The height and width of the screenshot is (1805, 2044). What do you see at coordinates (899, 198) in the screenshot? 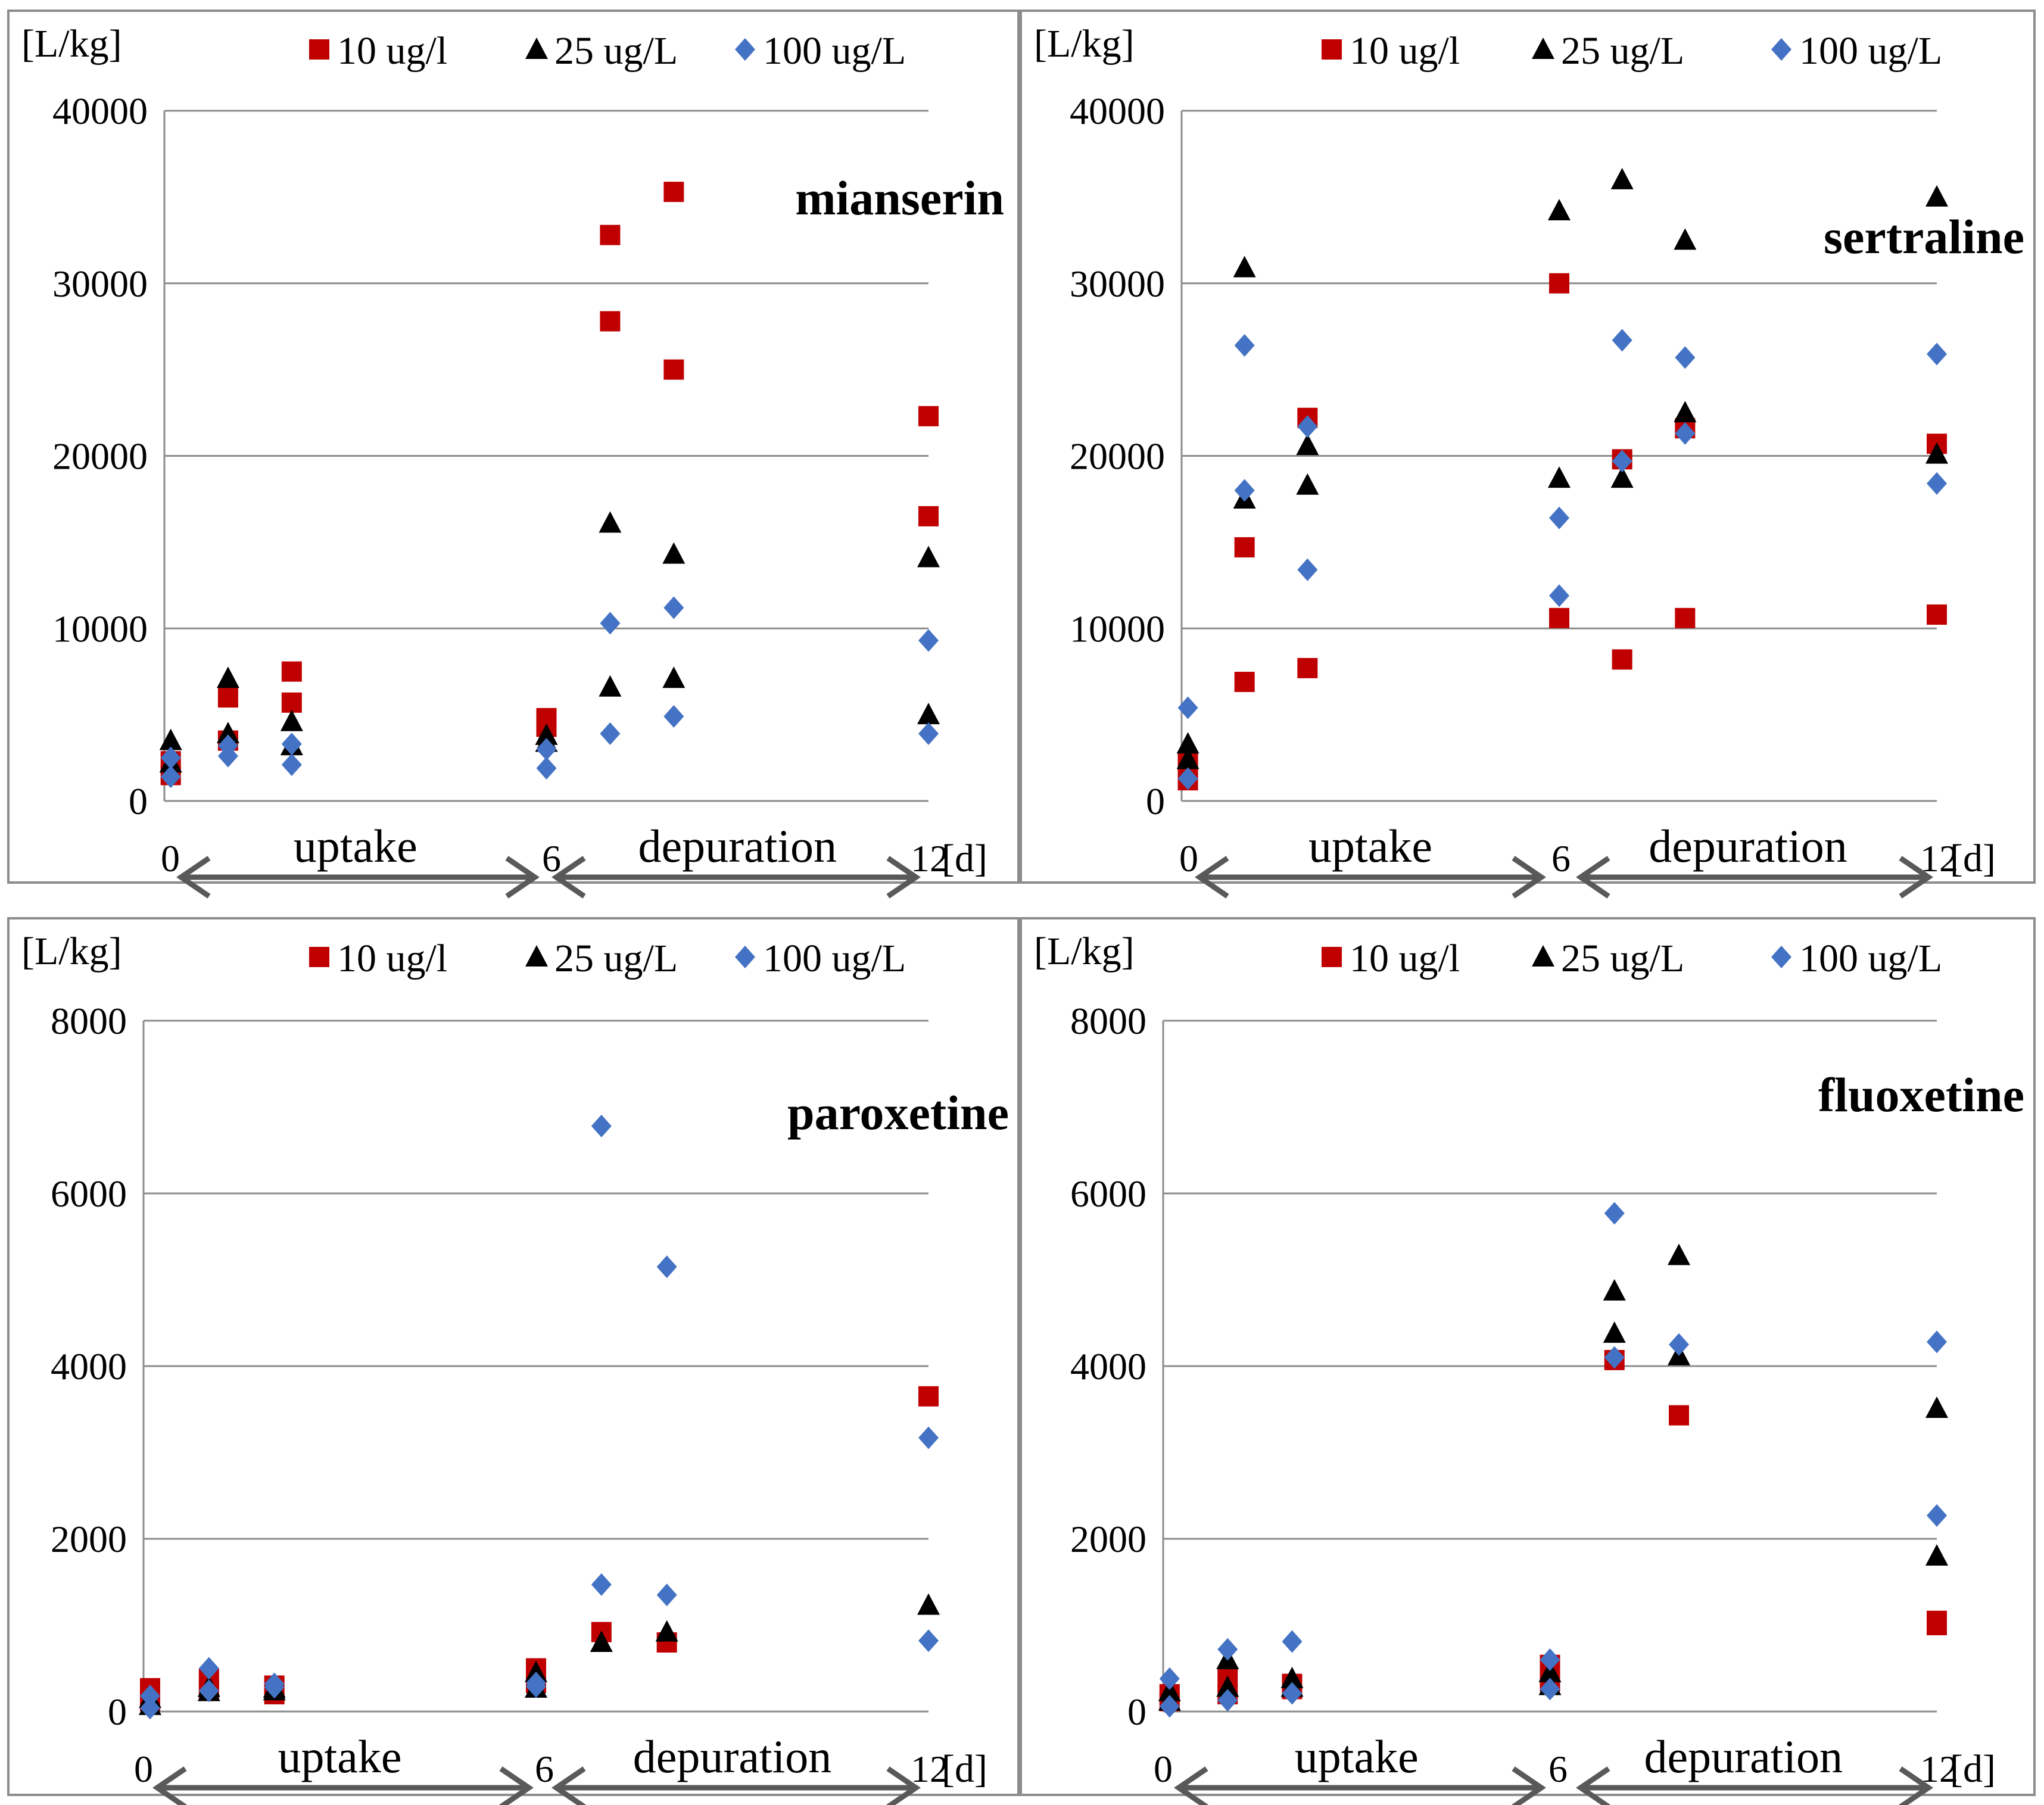
I see `chart-title: mianserin` at bounding box center [899, 198].